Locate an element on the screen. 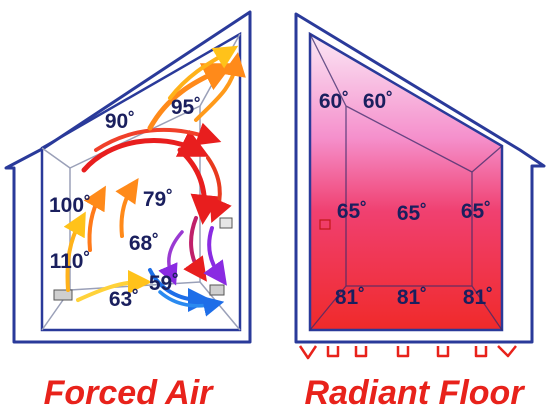 The height and width of the screenshot is (414, 560). temp-mid-right: 65˚ is located at coordinates (476, 211).